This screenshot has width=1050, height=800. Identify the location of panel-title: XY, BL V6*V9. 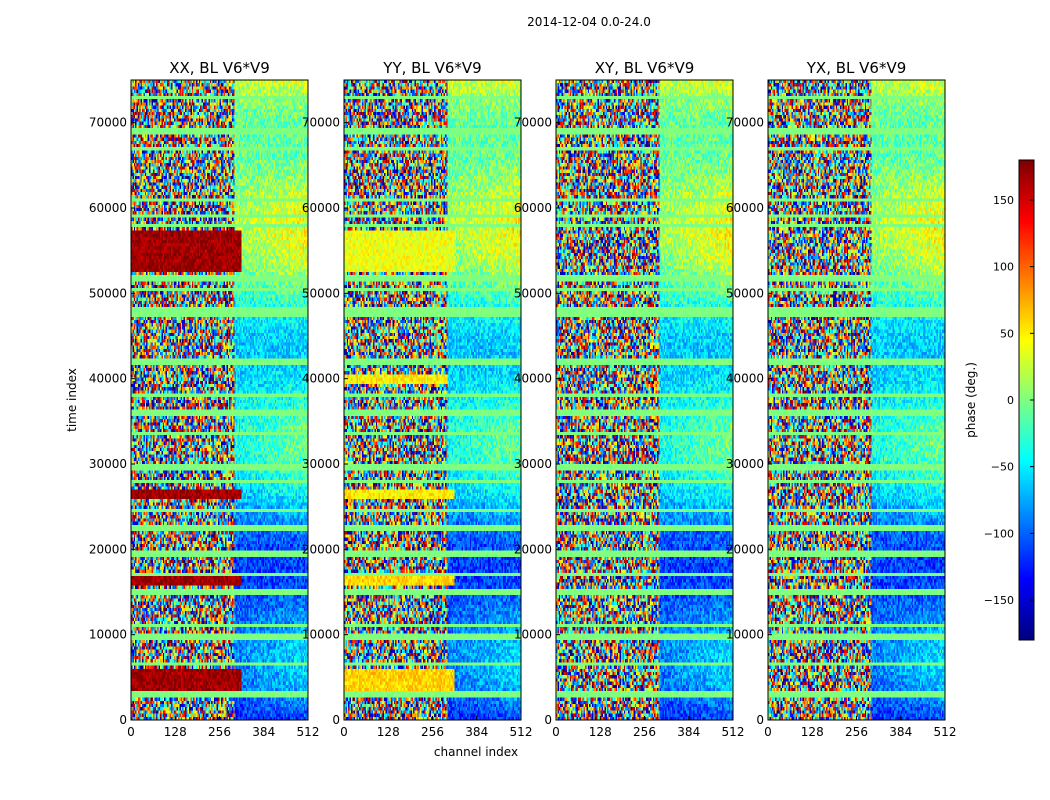
(645, 68).